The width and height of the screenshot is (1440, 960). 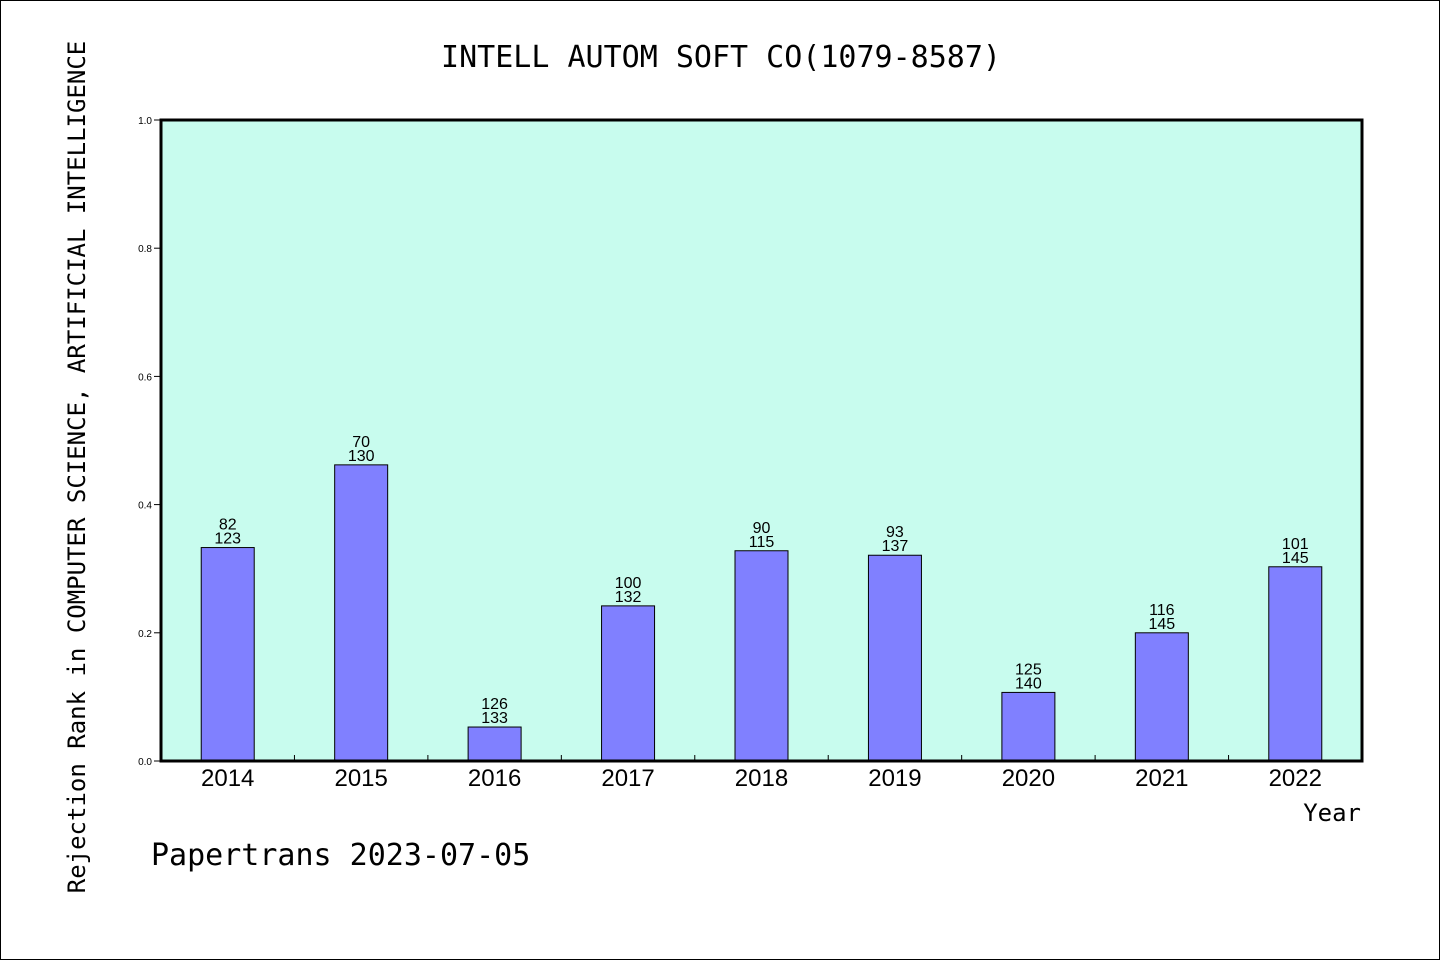 I want to click on x-tick-label: 2022, so click(x=1295, y=778).